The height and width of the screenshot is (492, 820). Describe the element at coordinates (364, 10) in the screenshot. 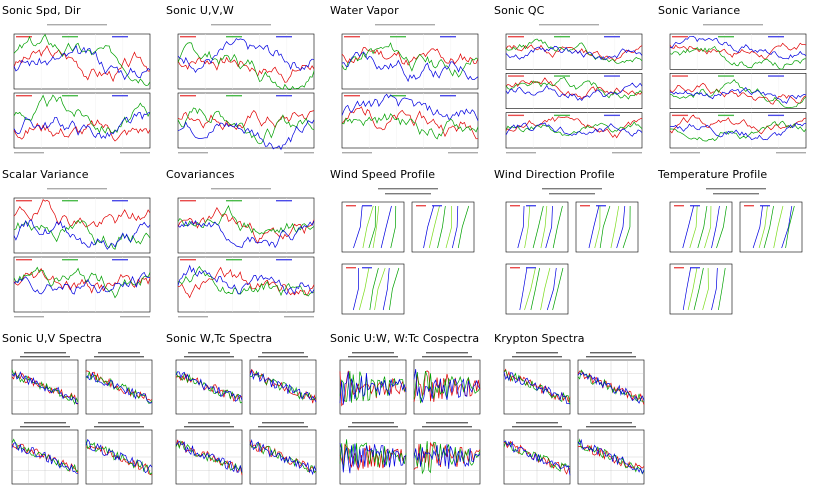

I see `water-vapor-link: Water Vapor` at that location.